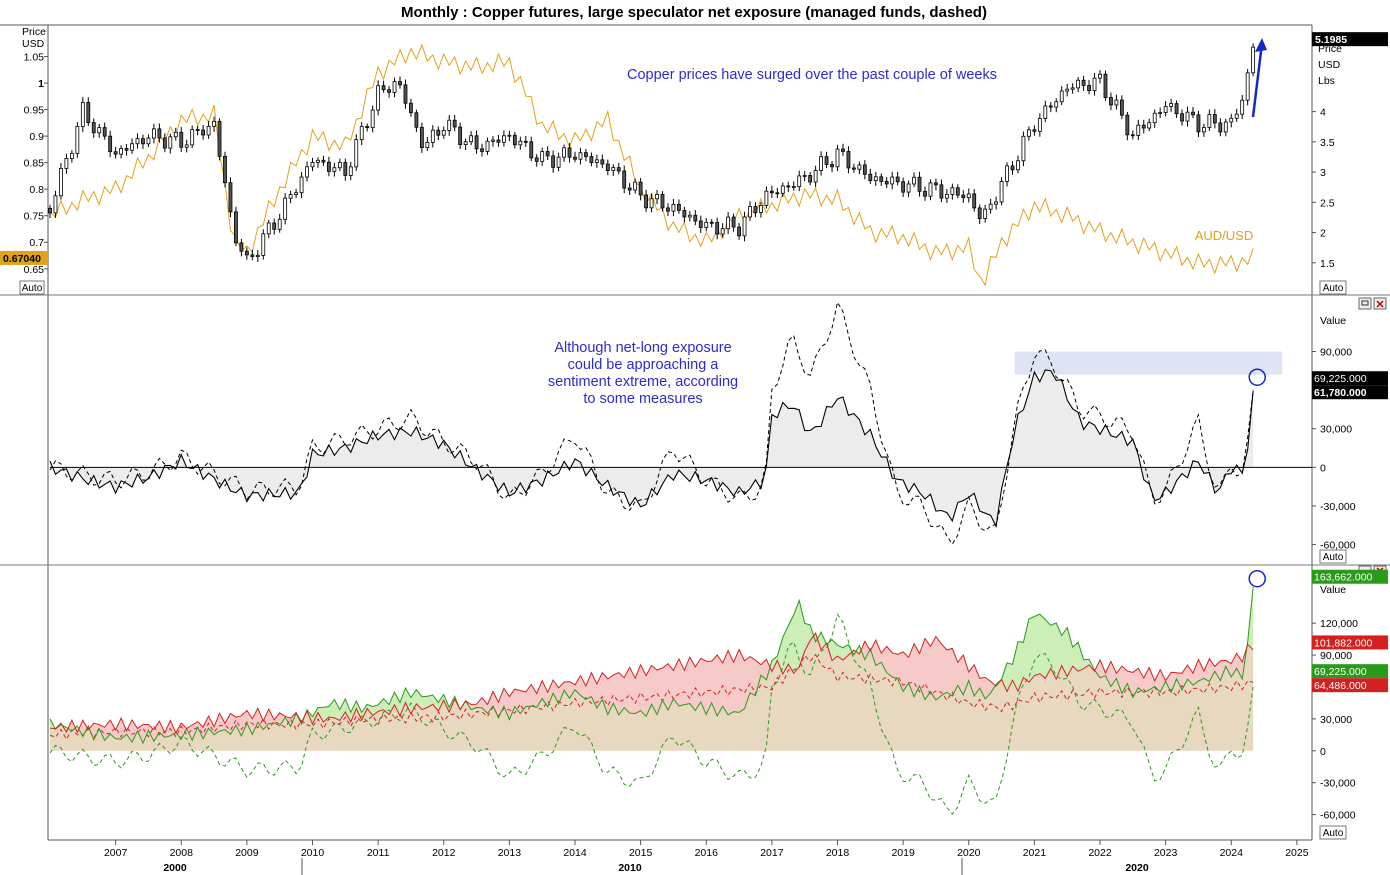  What do you see at coordinates (1323, 752) in the screenshot?
I see `ls-tick-label: 0` at bounding box center [1323, 752].